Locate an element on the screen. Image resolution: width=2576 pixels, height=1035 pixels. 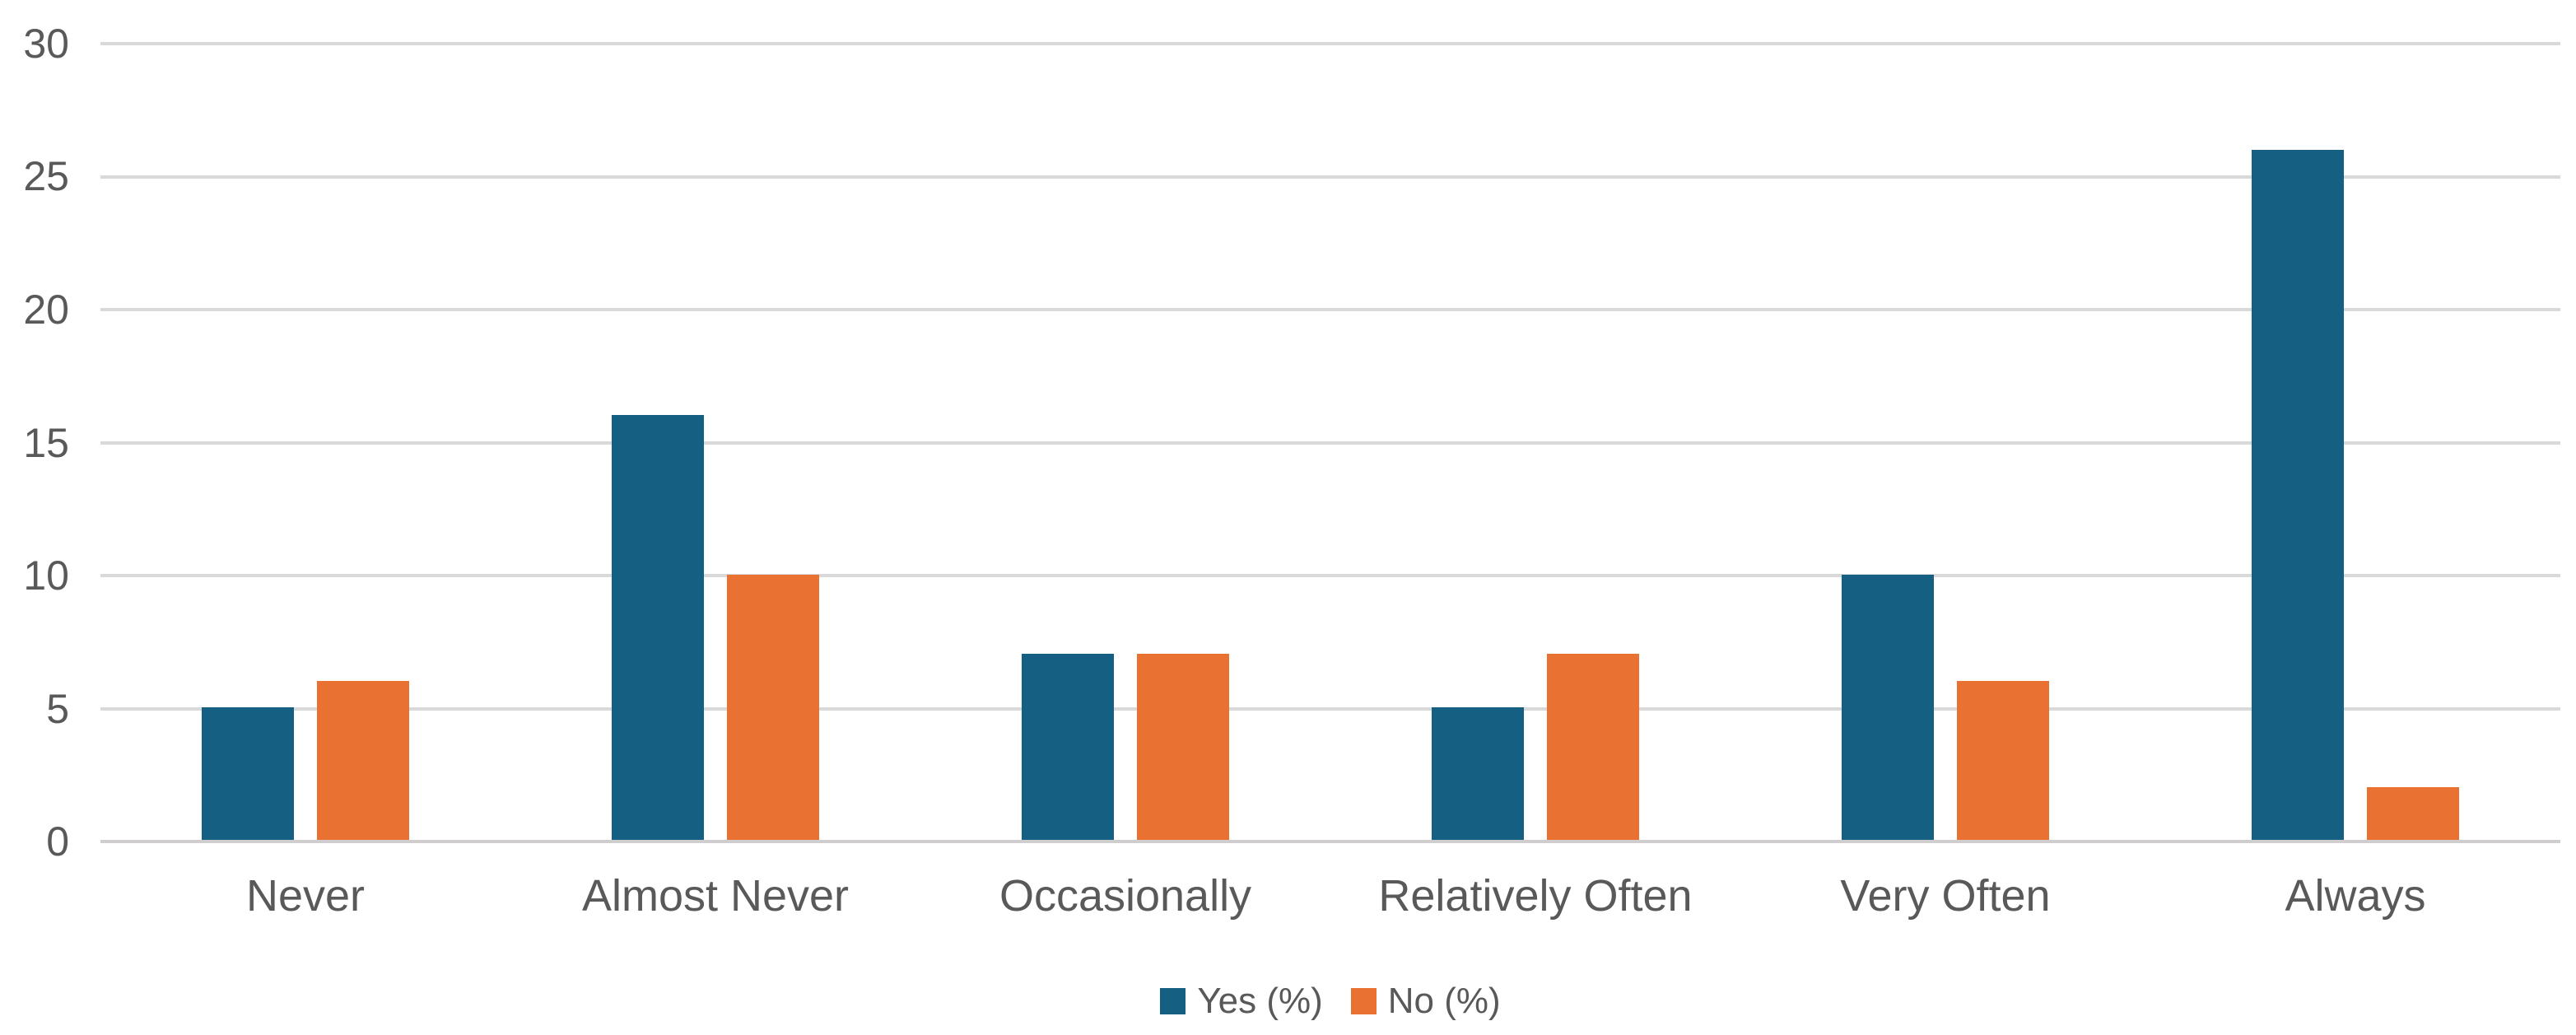
legend-item-yes: Yes (%) is located at coordinates (1241, 1001).